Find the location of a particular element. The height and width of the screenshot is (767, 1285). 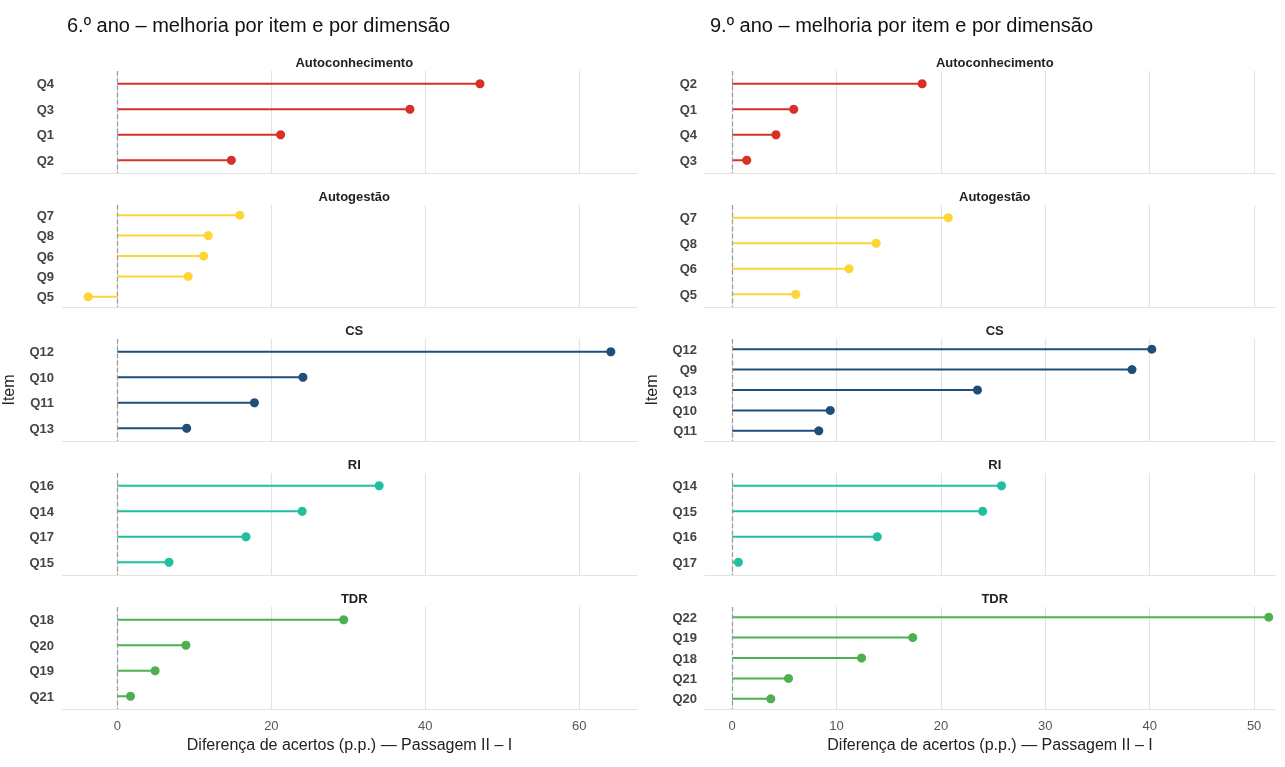

x-tick-label: 10 is located at coordinates (836, 725).